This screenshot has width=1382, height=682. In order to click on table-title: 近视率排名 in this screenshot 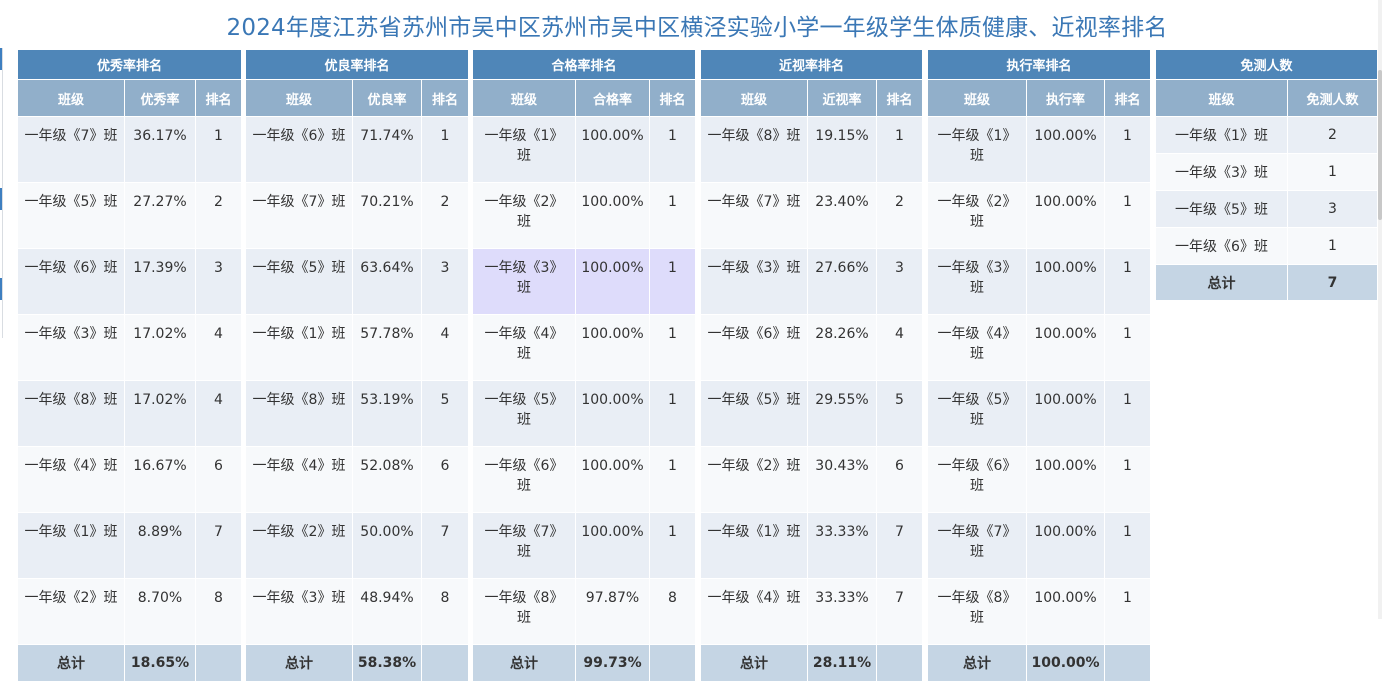, I will do `click(811, 64)`.